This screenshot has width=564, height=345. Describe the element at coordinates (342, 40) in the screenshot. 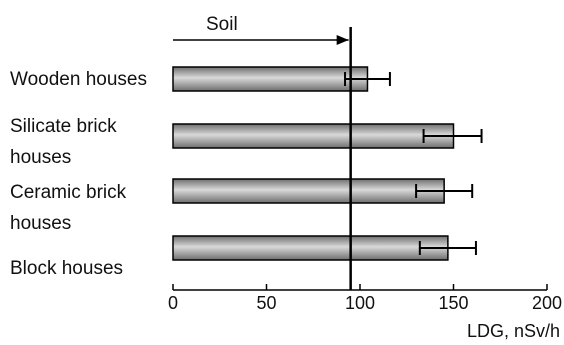

I see `reference-arrow-head` at that location.